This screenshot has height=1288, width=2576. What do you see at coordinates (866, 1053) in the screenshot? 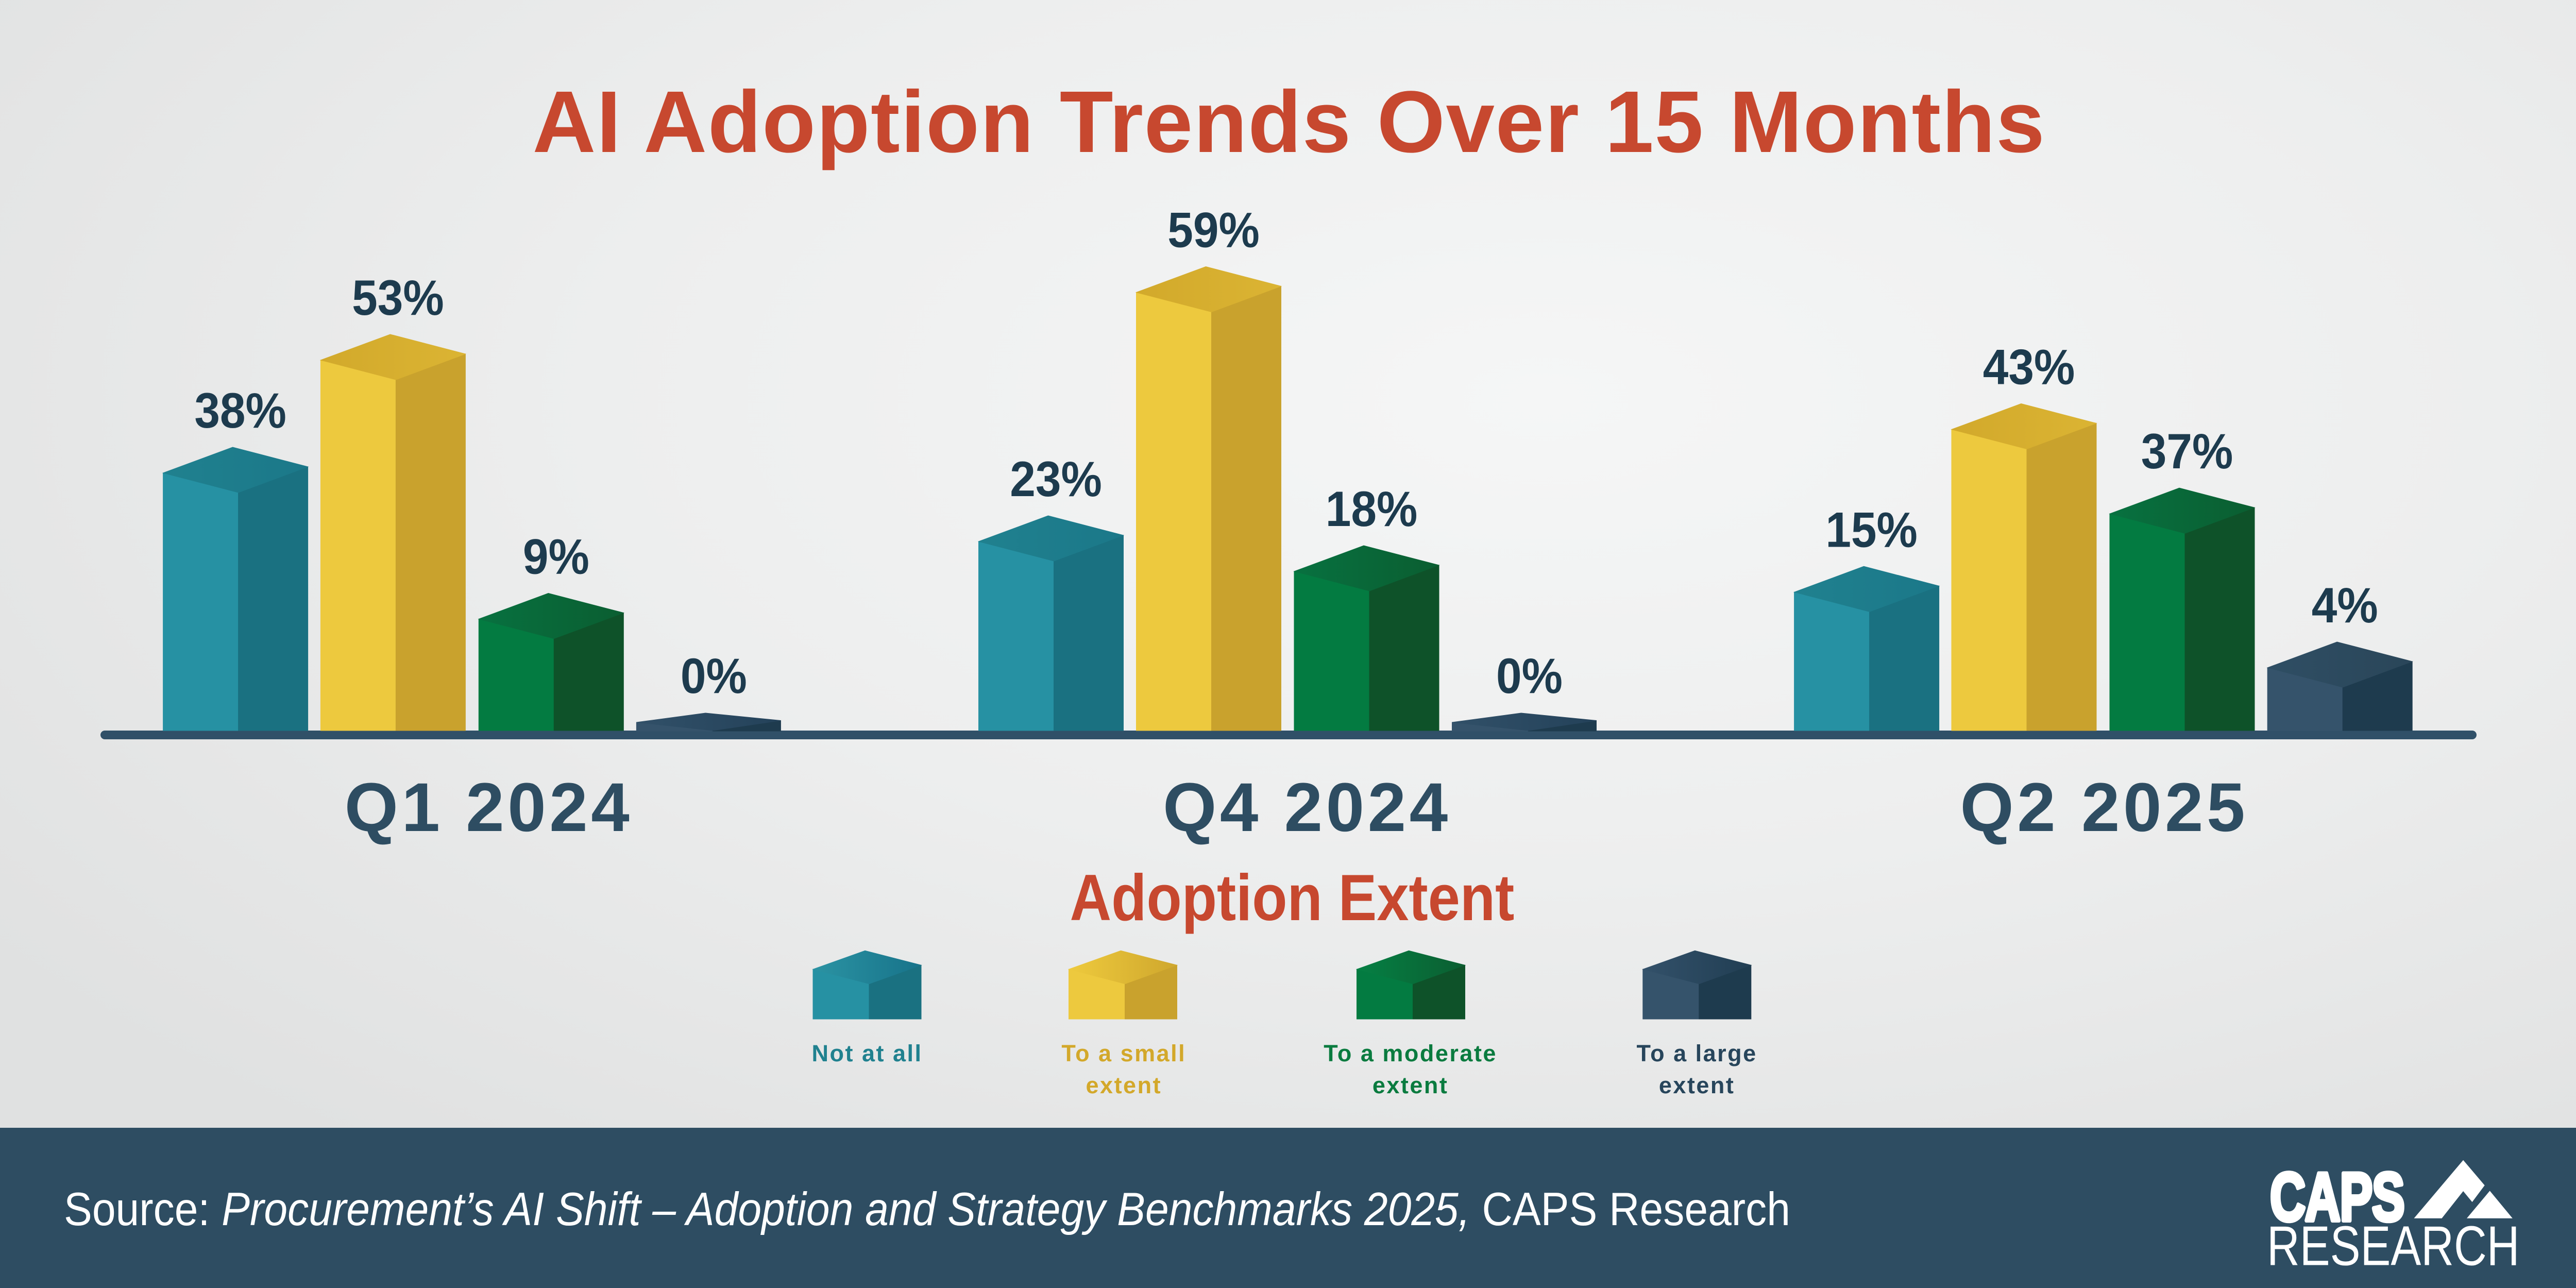
I see `svg-text: Not at all` at bounding box center [866, 1053].